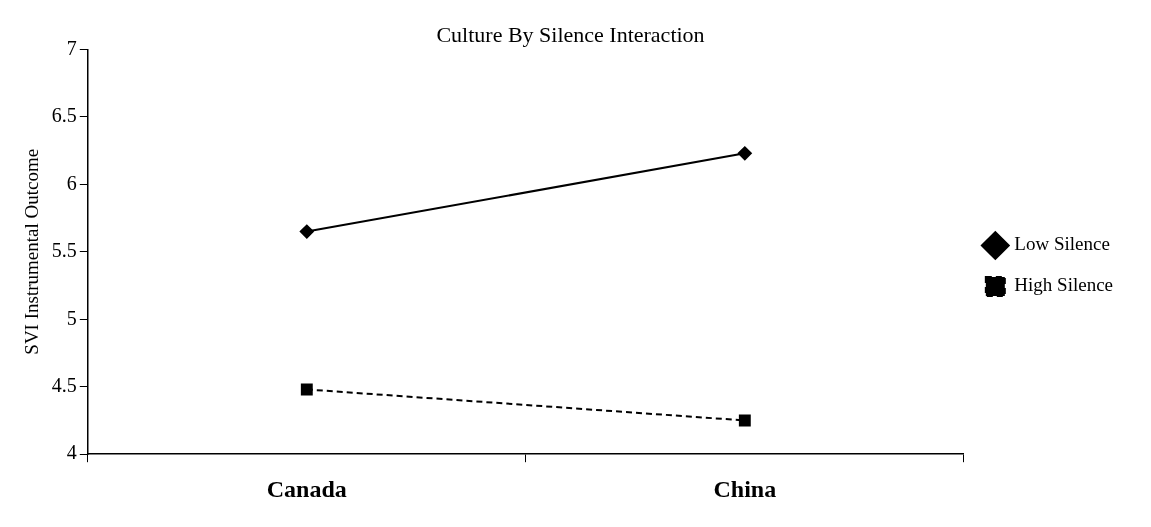 Image resolution: width=1151 pixels, height=527 pixels. What do you see at coordinates (64, 384) in the screenshot?
I see `y-tick-label: 4.5` at bounding box center [64, 384].